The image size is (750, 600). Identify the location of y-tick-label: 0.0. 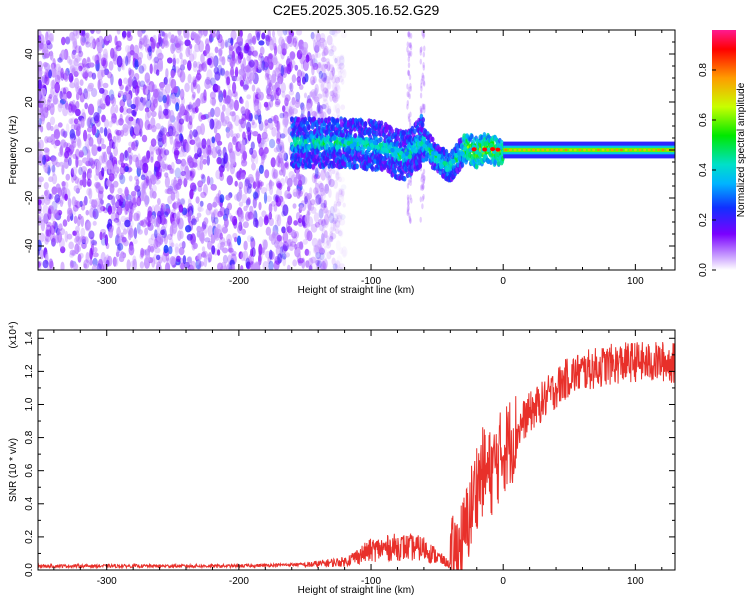
(29, 570).